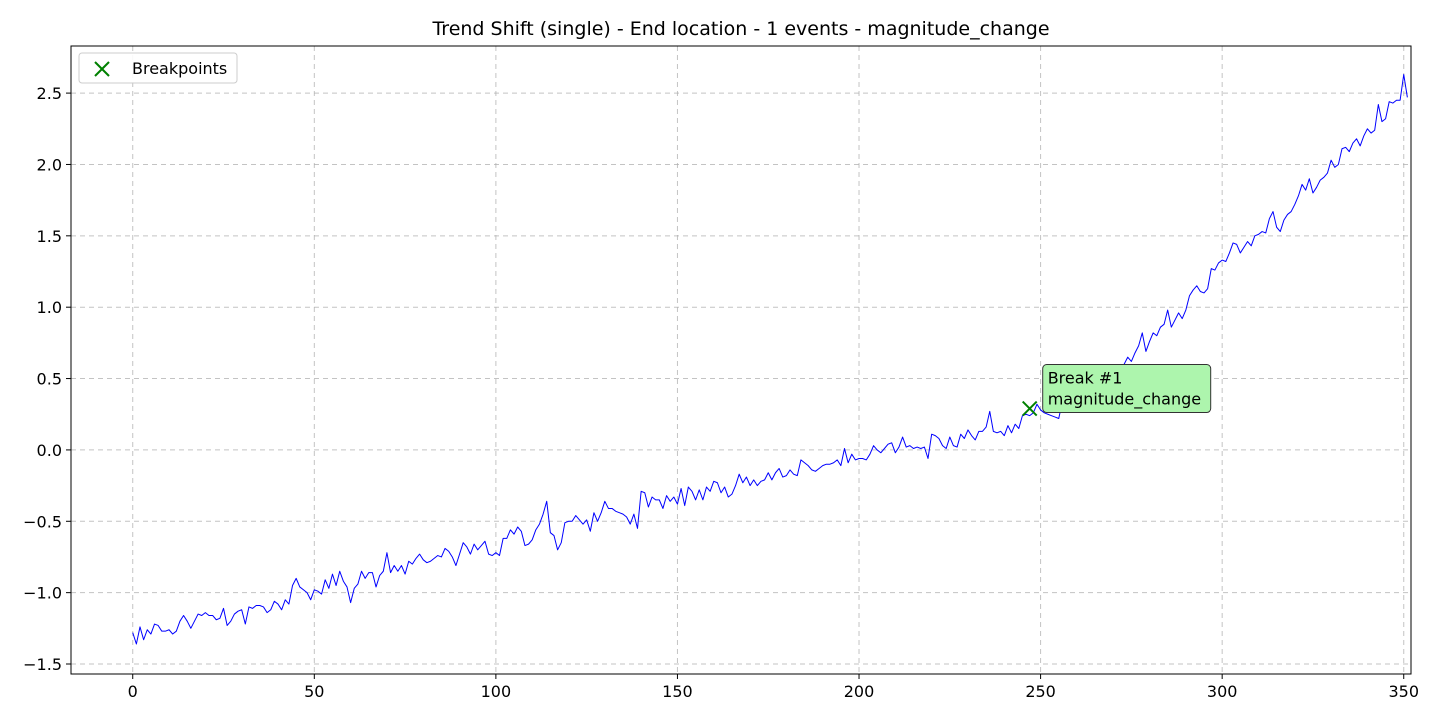  What do you see at coordinates (1085, 378) in the screenshot?
I see `annotation-label-title: Break #1` at bounding box center [1085, 378].